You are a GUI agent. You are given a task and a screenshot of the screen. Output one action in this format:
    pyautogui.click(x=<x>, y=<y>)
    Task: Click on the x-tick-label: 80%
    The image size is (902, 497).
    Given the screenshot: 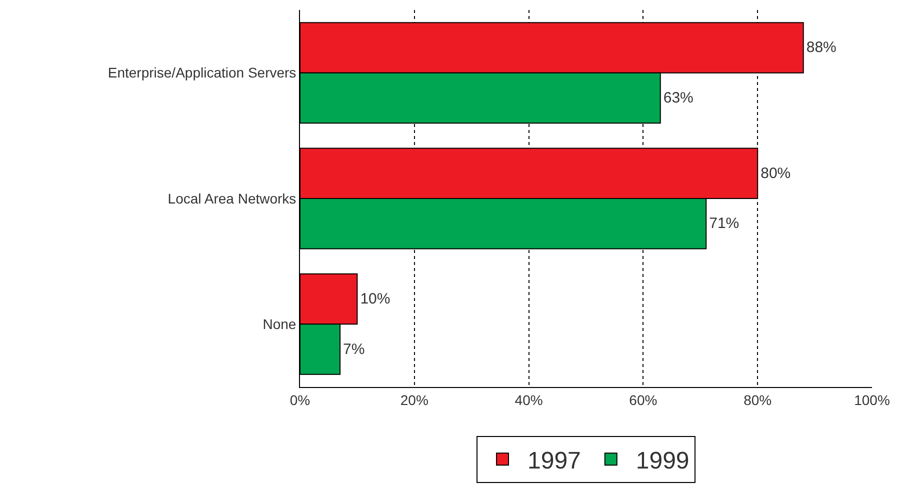 What is the action you would take?
    pyautogui.click(x=758, y=400)
    